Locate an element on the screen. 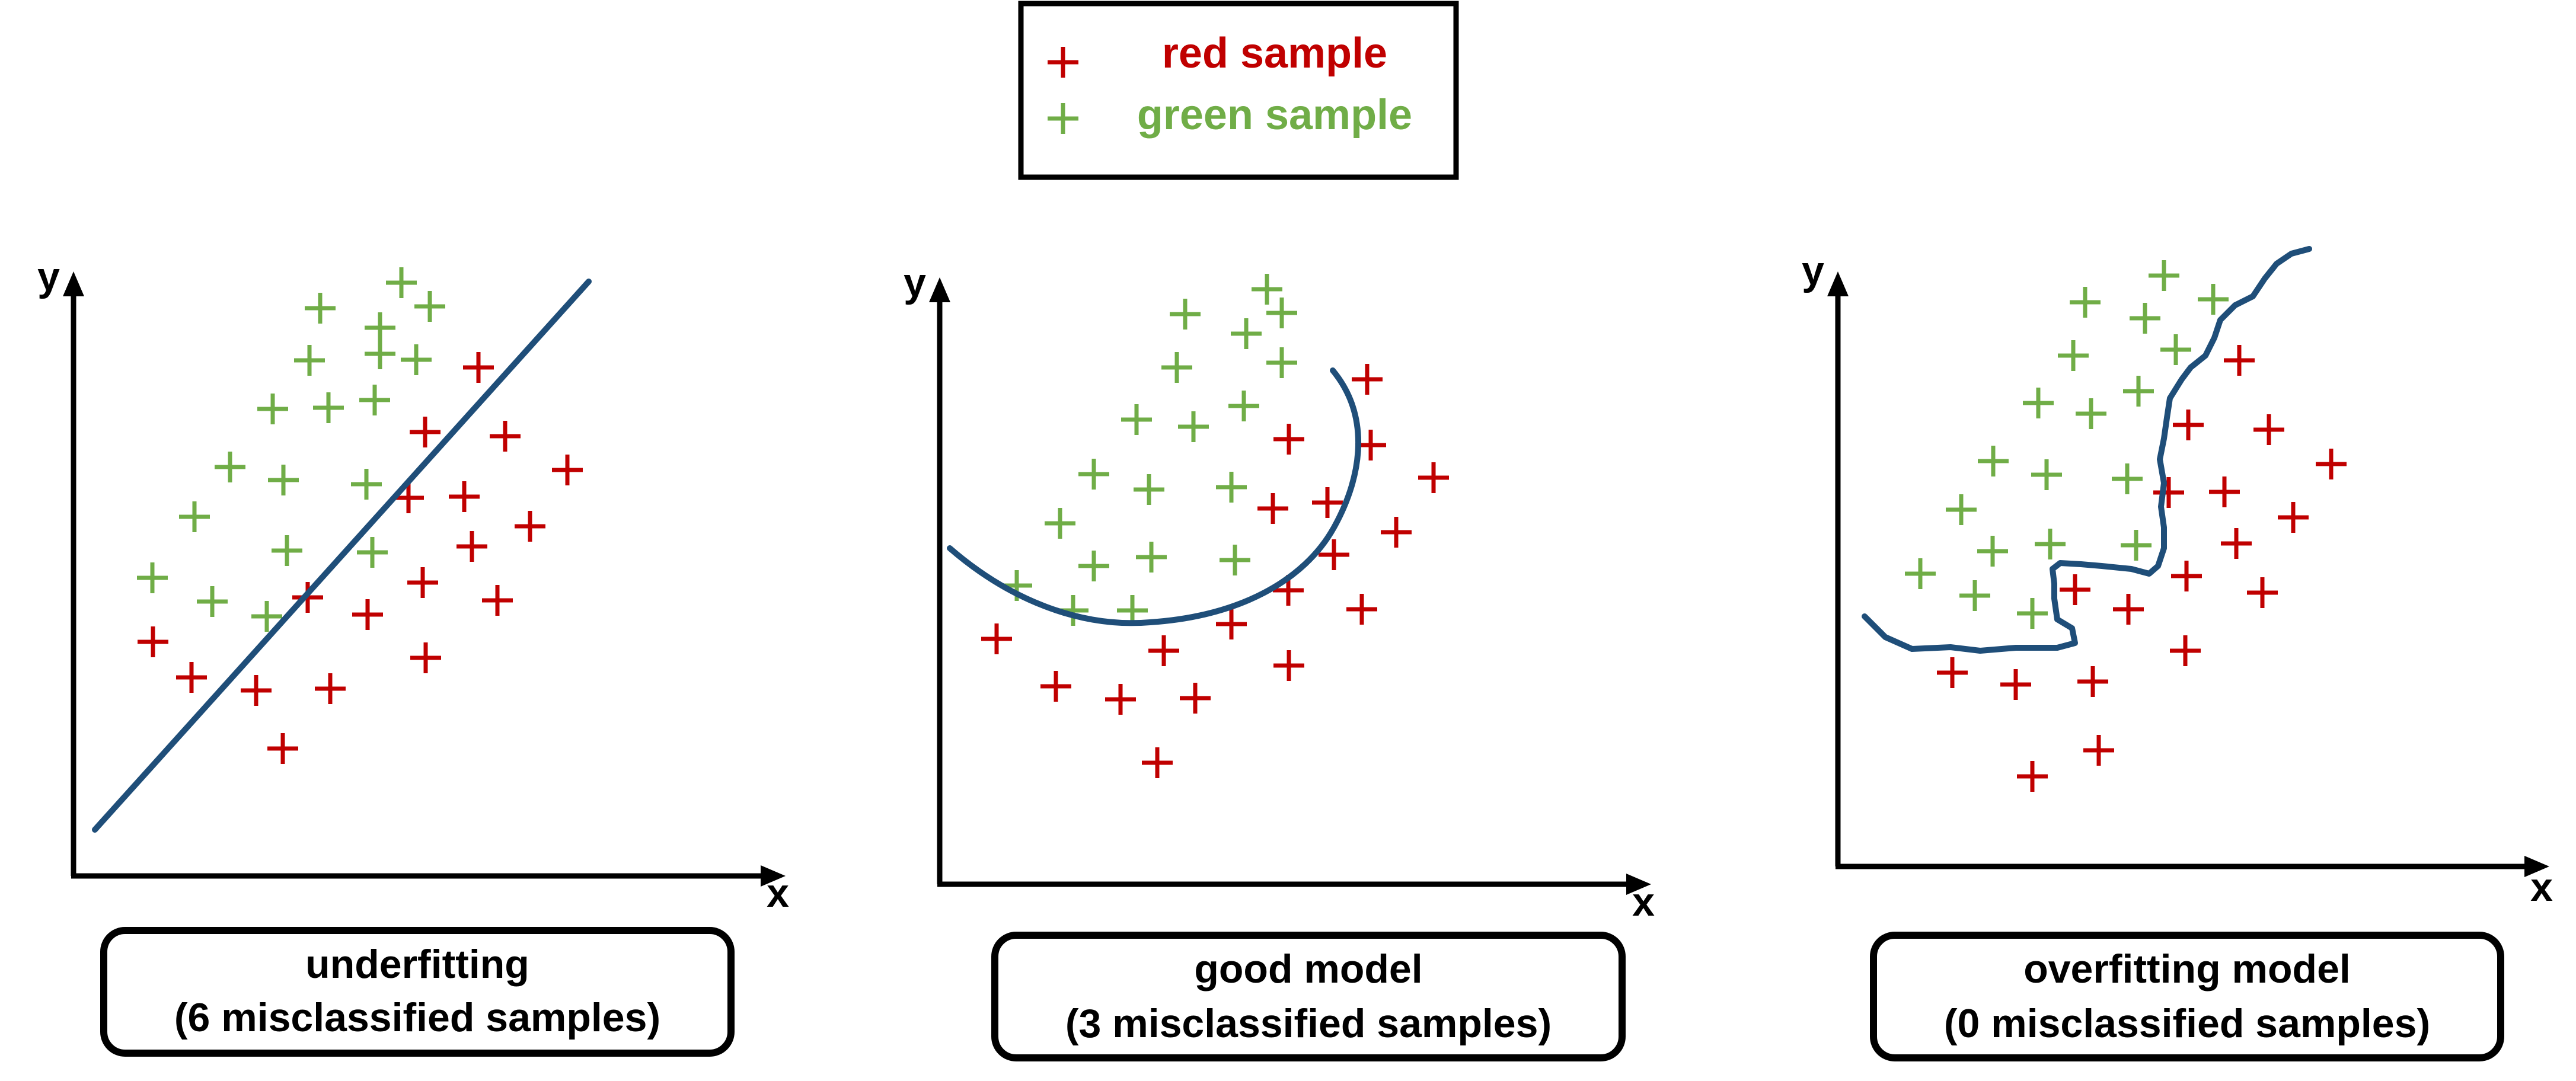 The height and width of the screenshot is (1081, 2576). caption-title: underfitting is located at coordinates (417, 964).